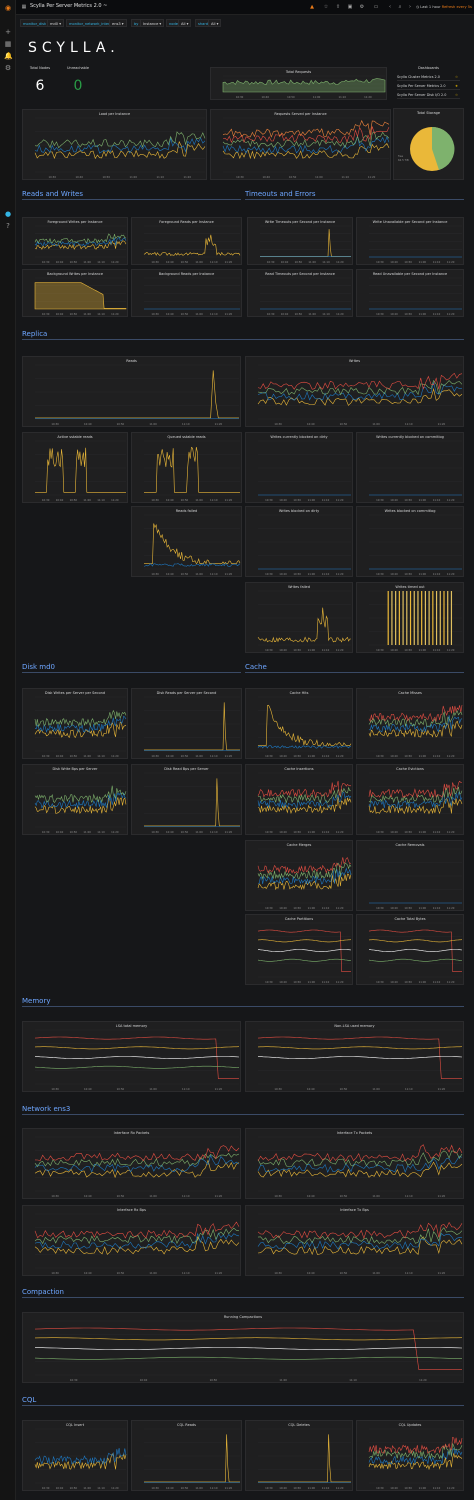 The width and height of the screenshot is (474, 1500). I want to click on section-network: Network ens3, so click(243, 1110).